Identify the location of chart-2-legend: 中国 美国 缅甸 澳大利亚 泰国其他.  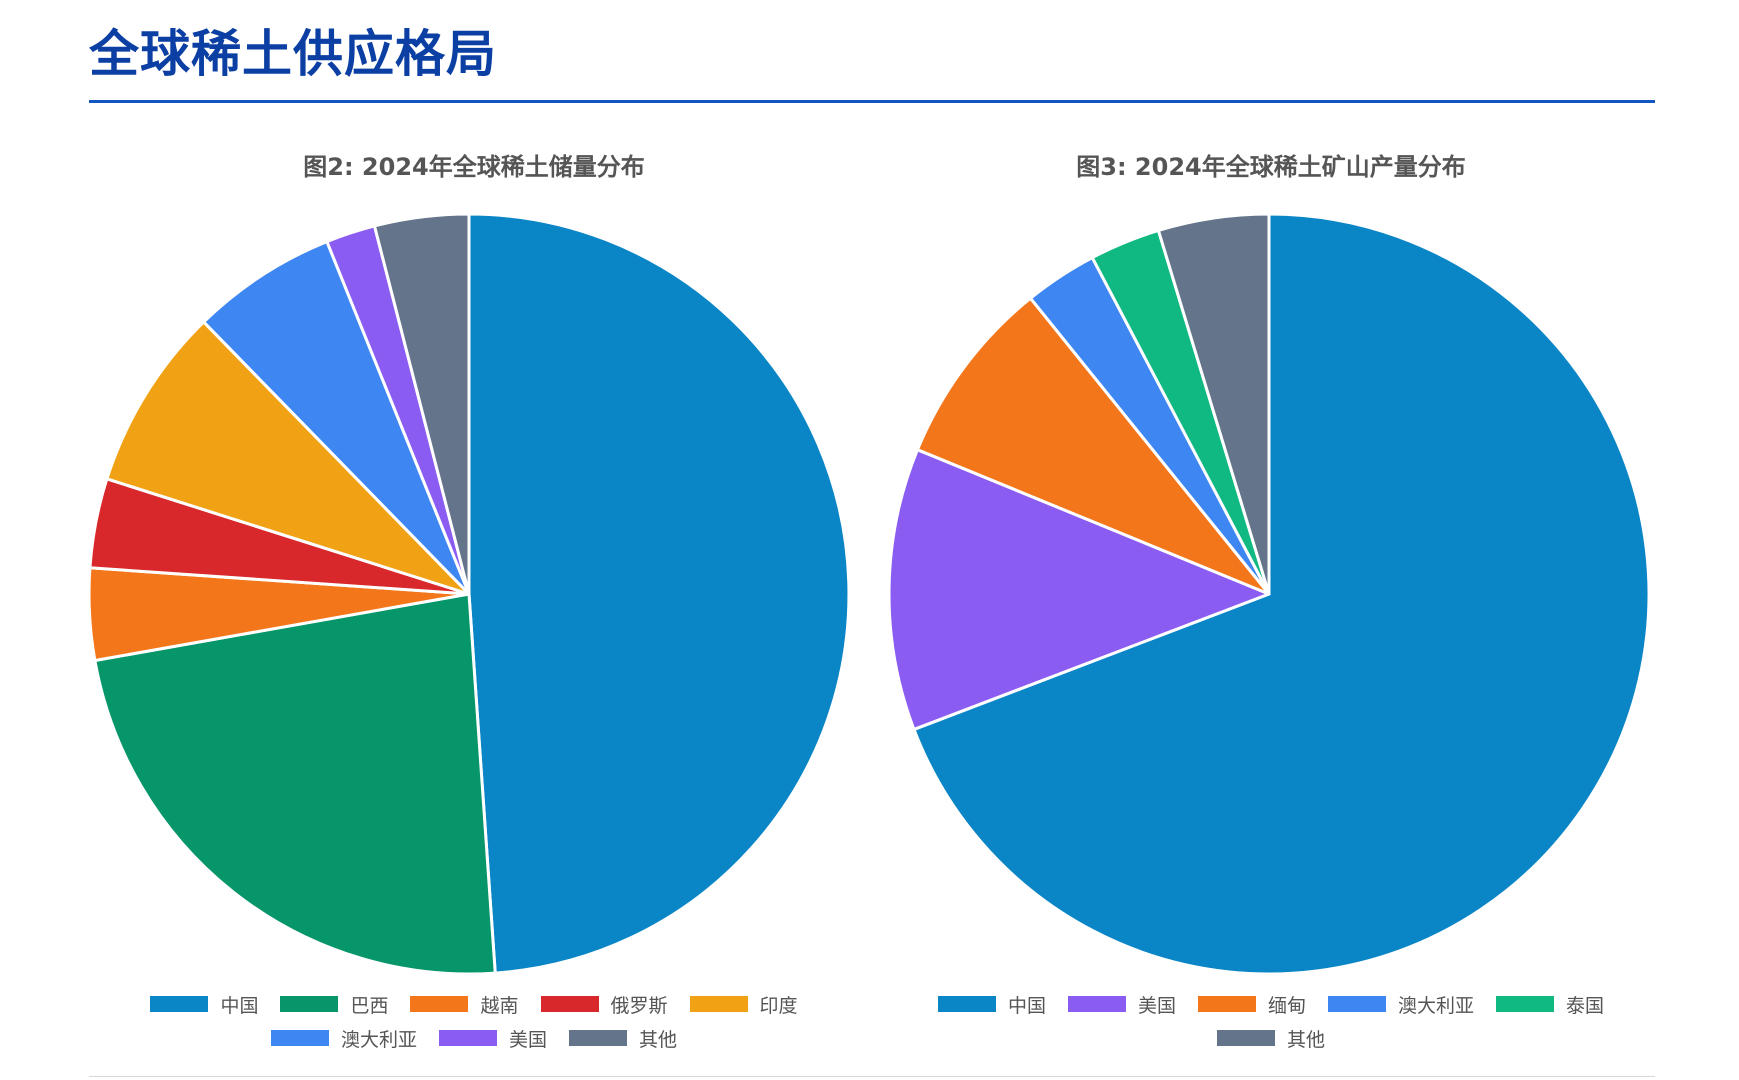
(1271, 1021).